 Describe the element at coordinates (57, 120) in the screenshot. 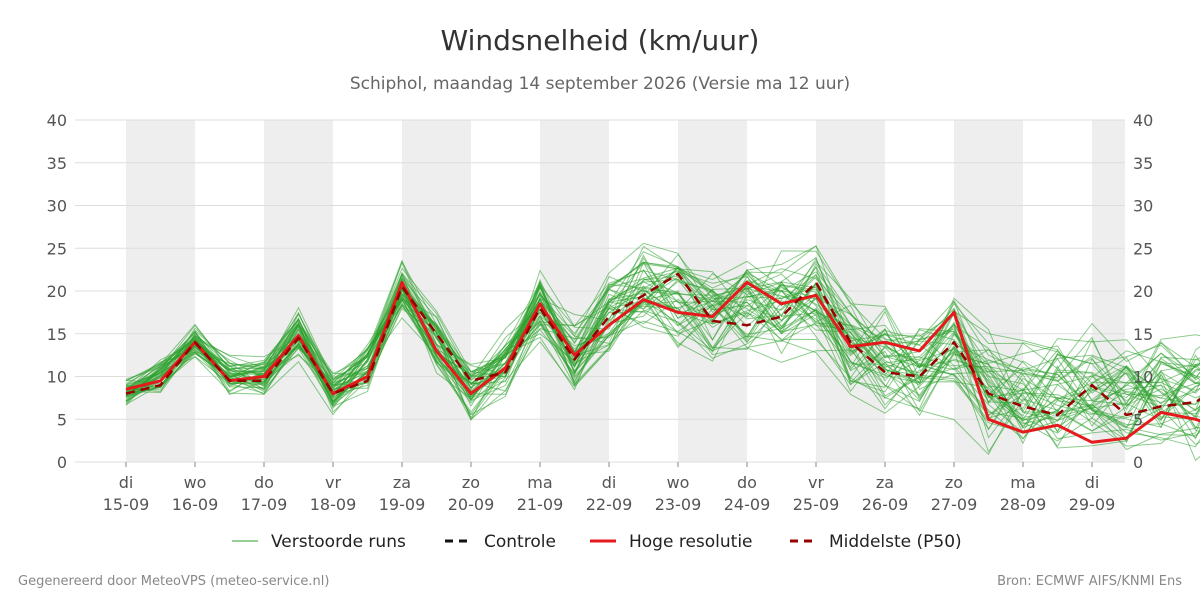

I see `y-tick-label-left: 40` at that location.